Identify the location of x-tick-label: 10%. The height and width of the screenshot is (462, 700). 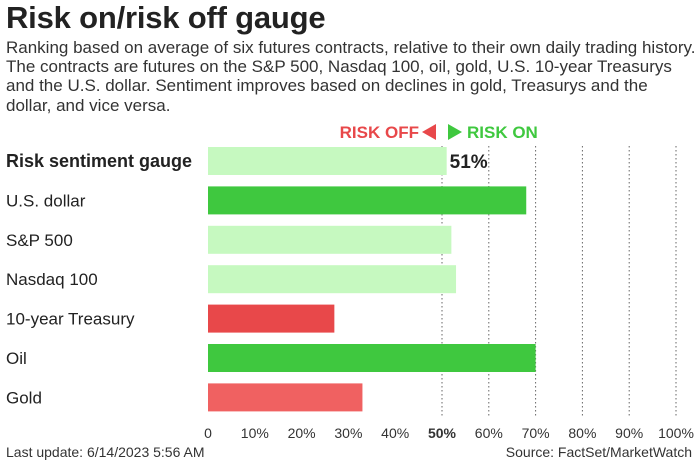
(255, 433).